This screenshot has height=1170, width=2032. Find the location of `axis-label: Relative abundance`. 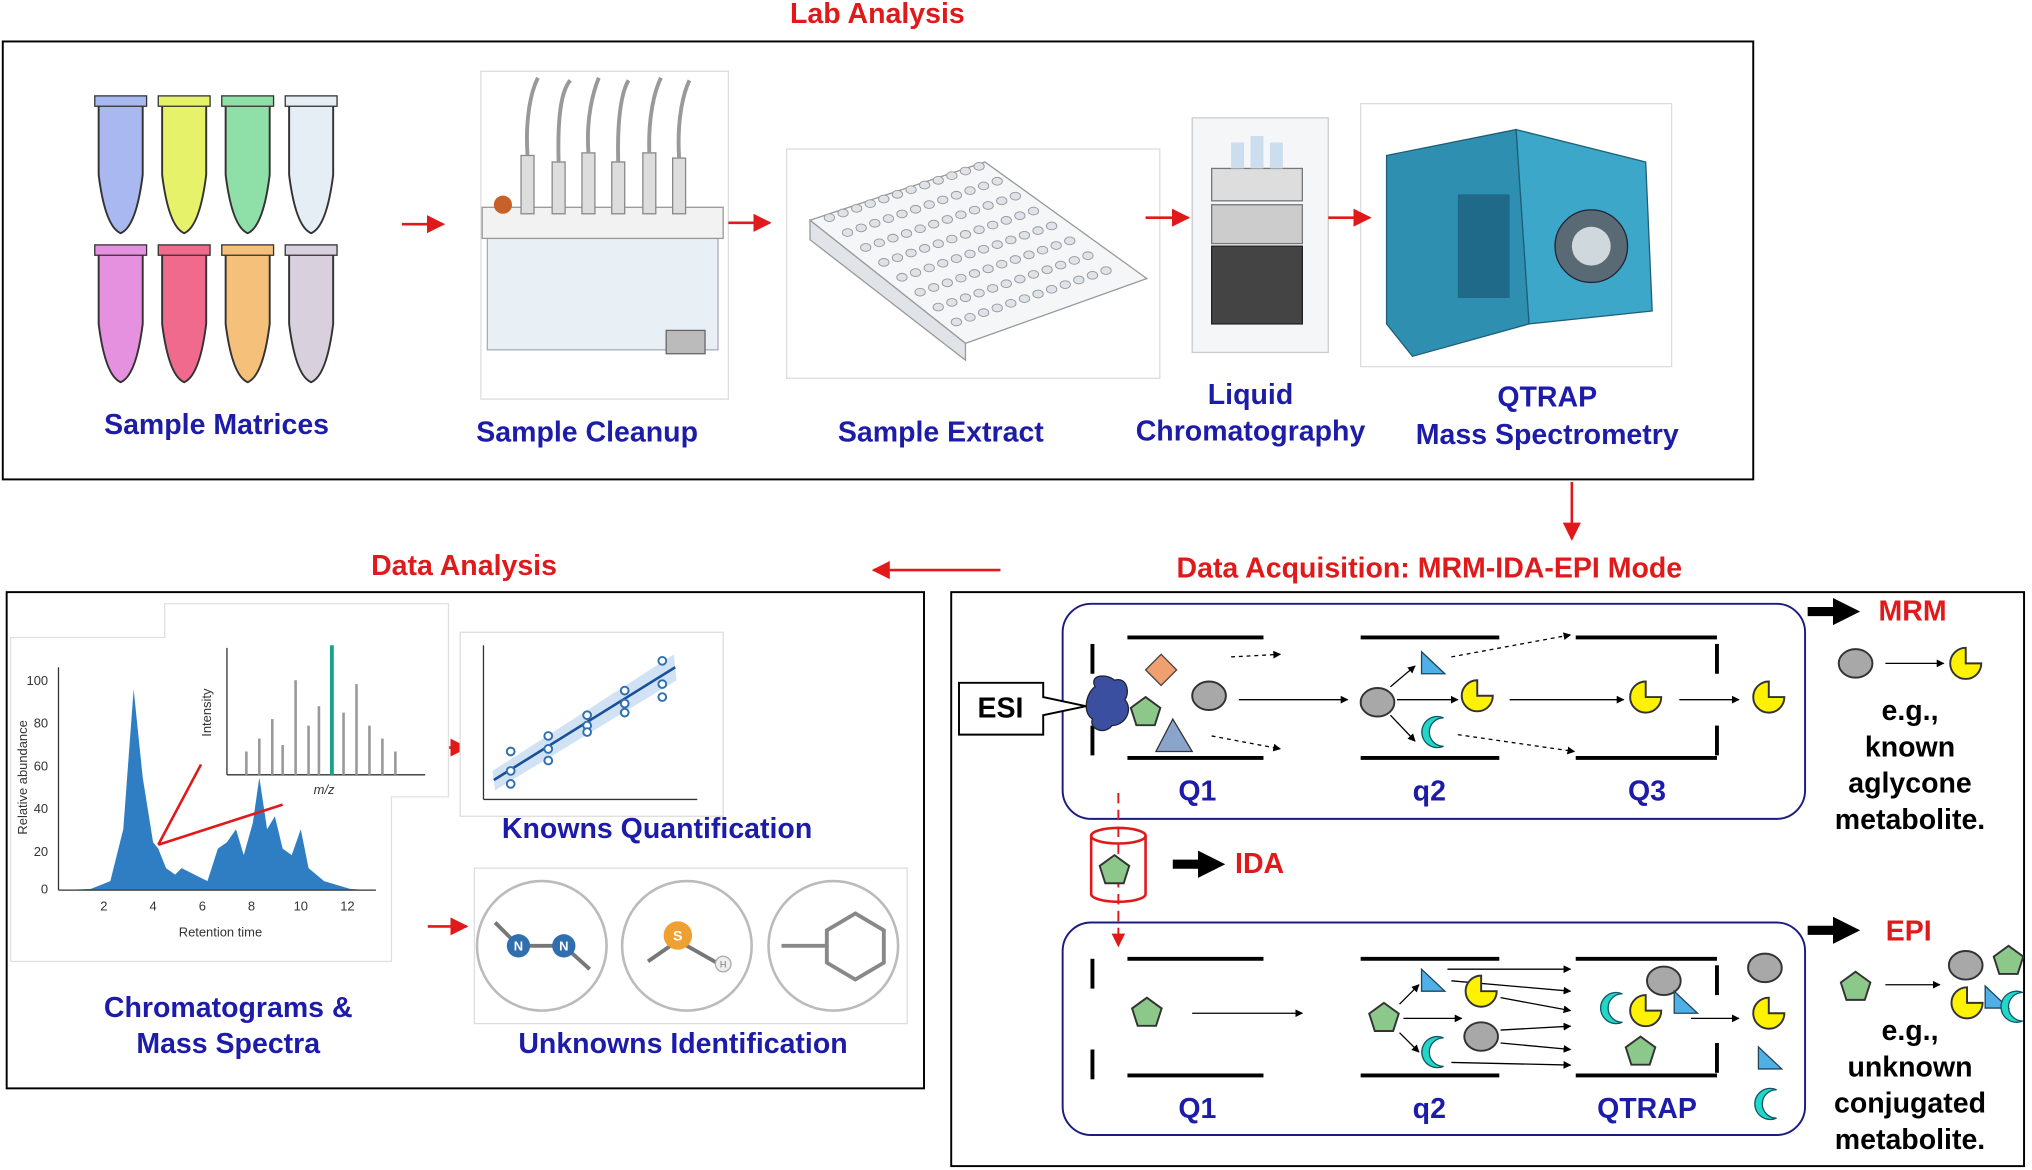

axis-label: Relative abundance is located at coordinates (22, 777).